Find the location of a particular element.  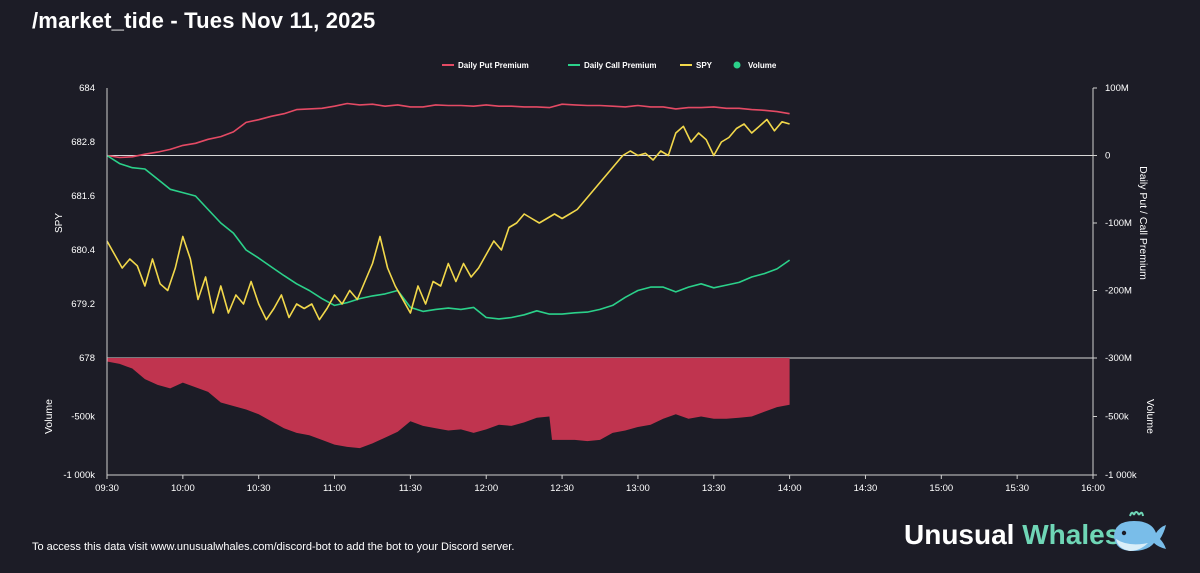

price-tick-label: 680.4 is located at coordinates (83, 250).